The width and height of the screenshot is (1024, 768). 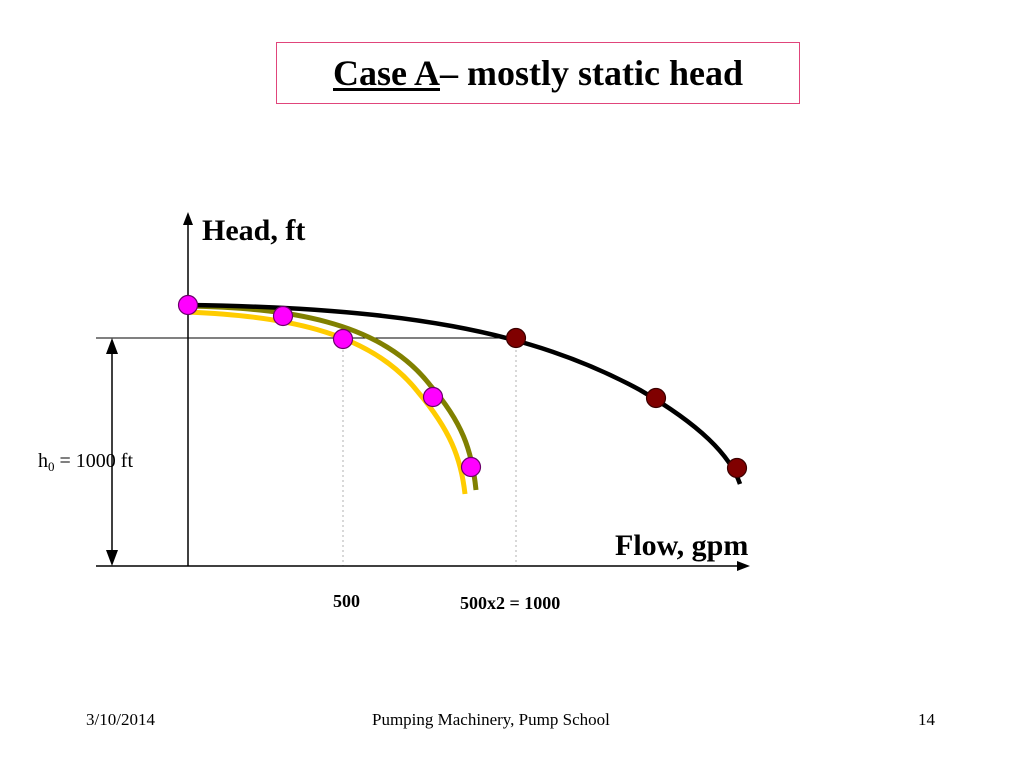 What do you see at coordinates (188, 218) in the screenshot?
I see `y-axis-arrowhead` at bounding box center [188, 218].